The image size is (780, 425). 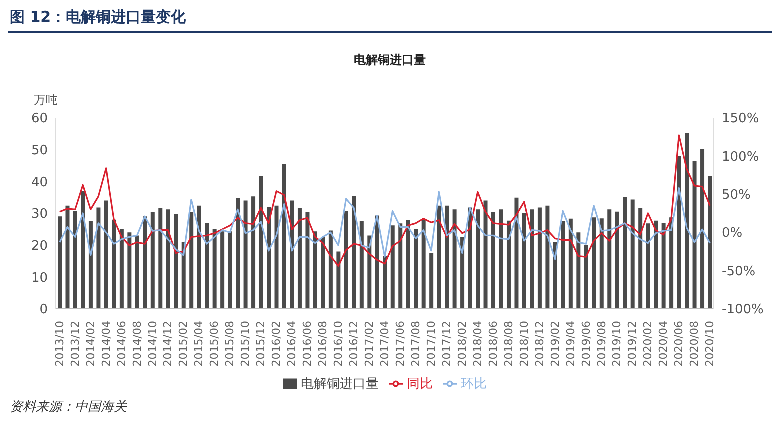 I want to click on x-tick-label: 2020/06, so click(x=679, y=344).